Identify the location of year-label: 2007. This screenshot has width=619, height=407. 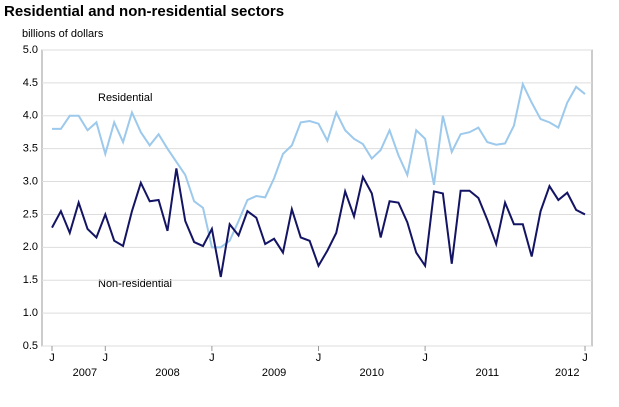
(85, 373).